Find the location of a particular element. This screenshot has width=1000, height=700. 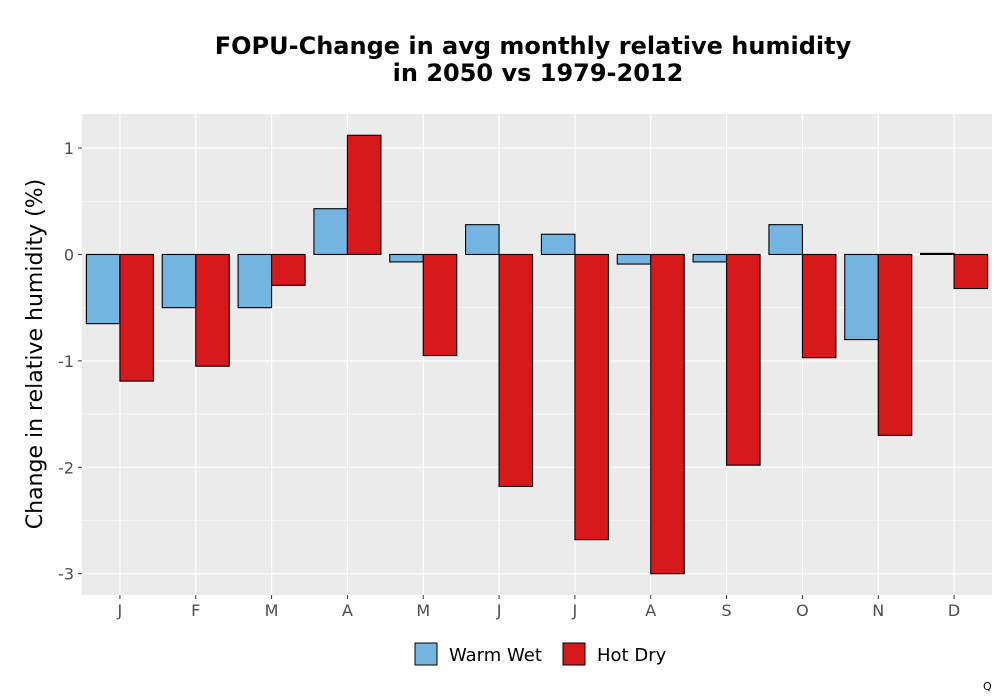

x-tick-label: O is located at coordinates (802, 610).